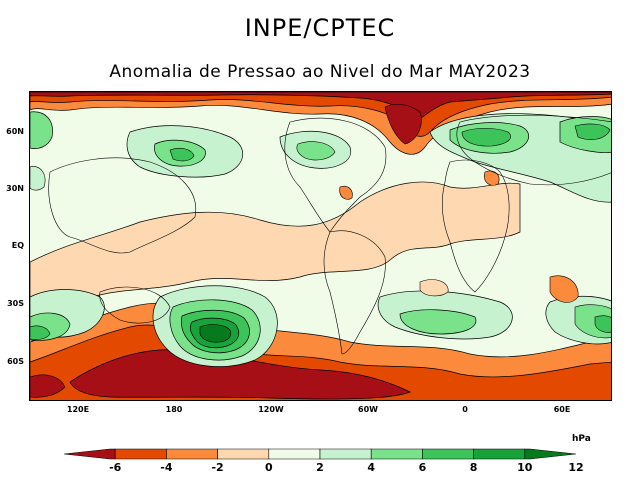 The height and width of the screenshot is (494, 640). Describe the element at coordinates (562, 409) in the screenshot. I see `lon-label-60e: 60E` at that location.